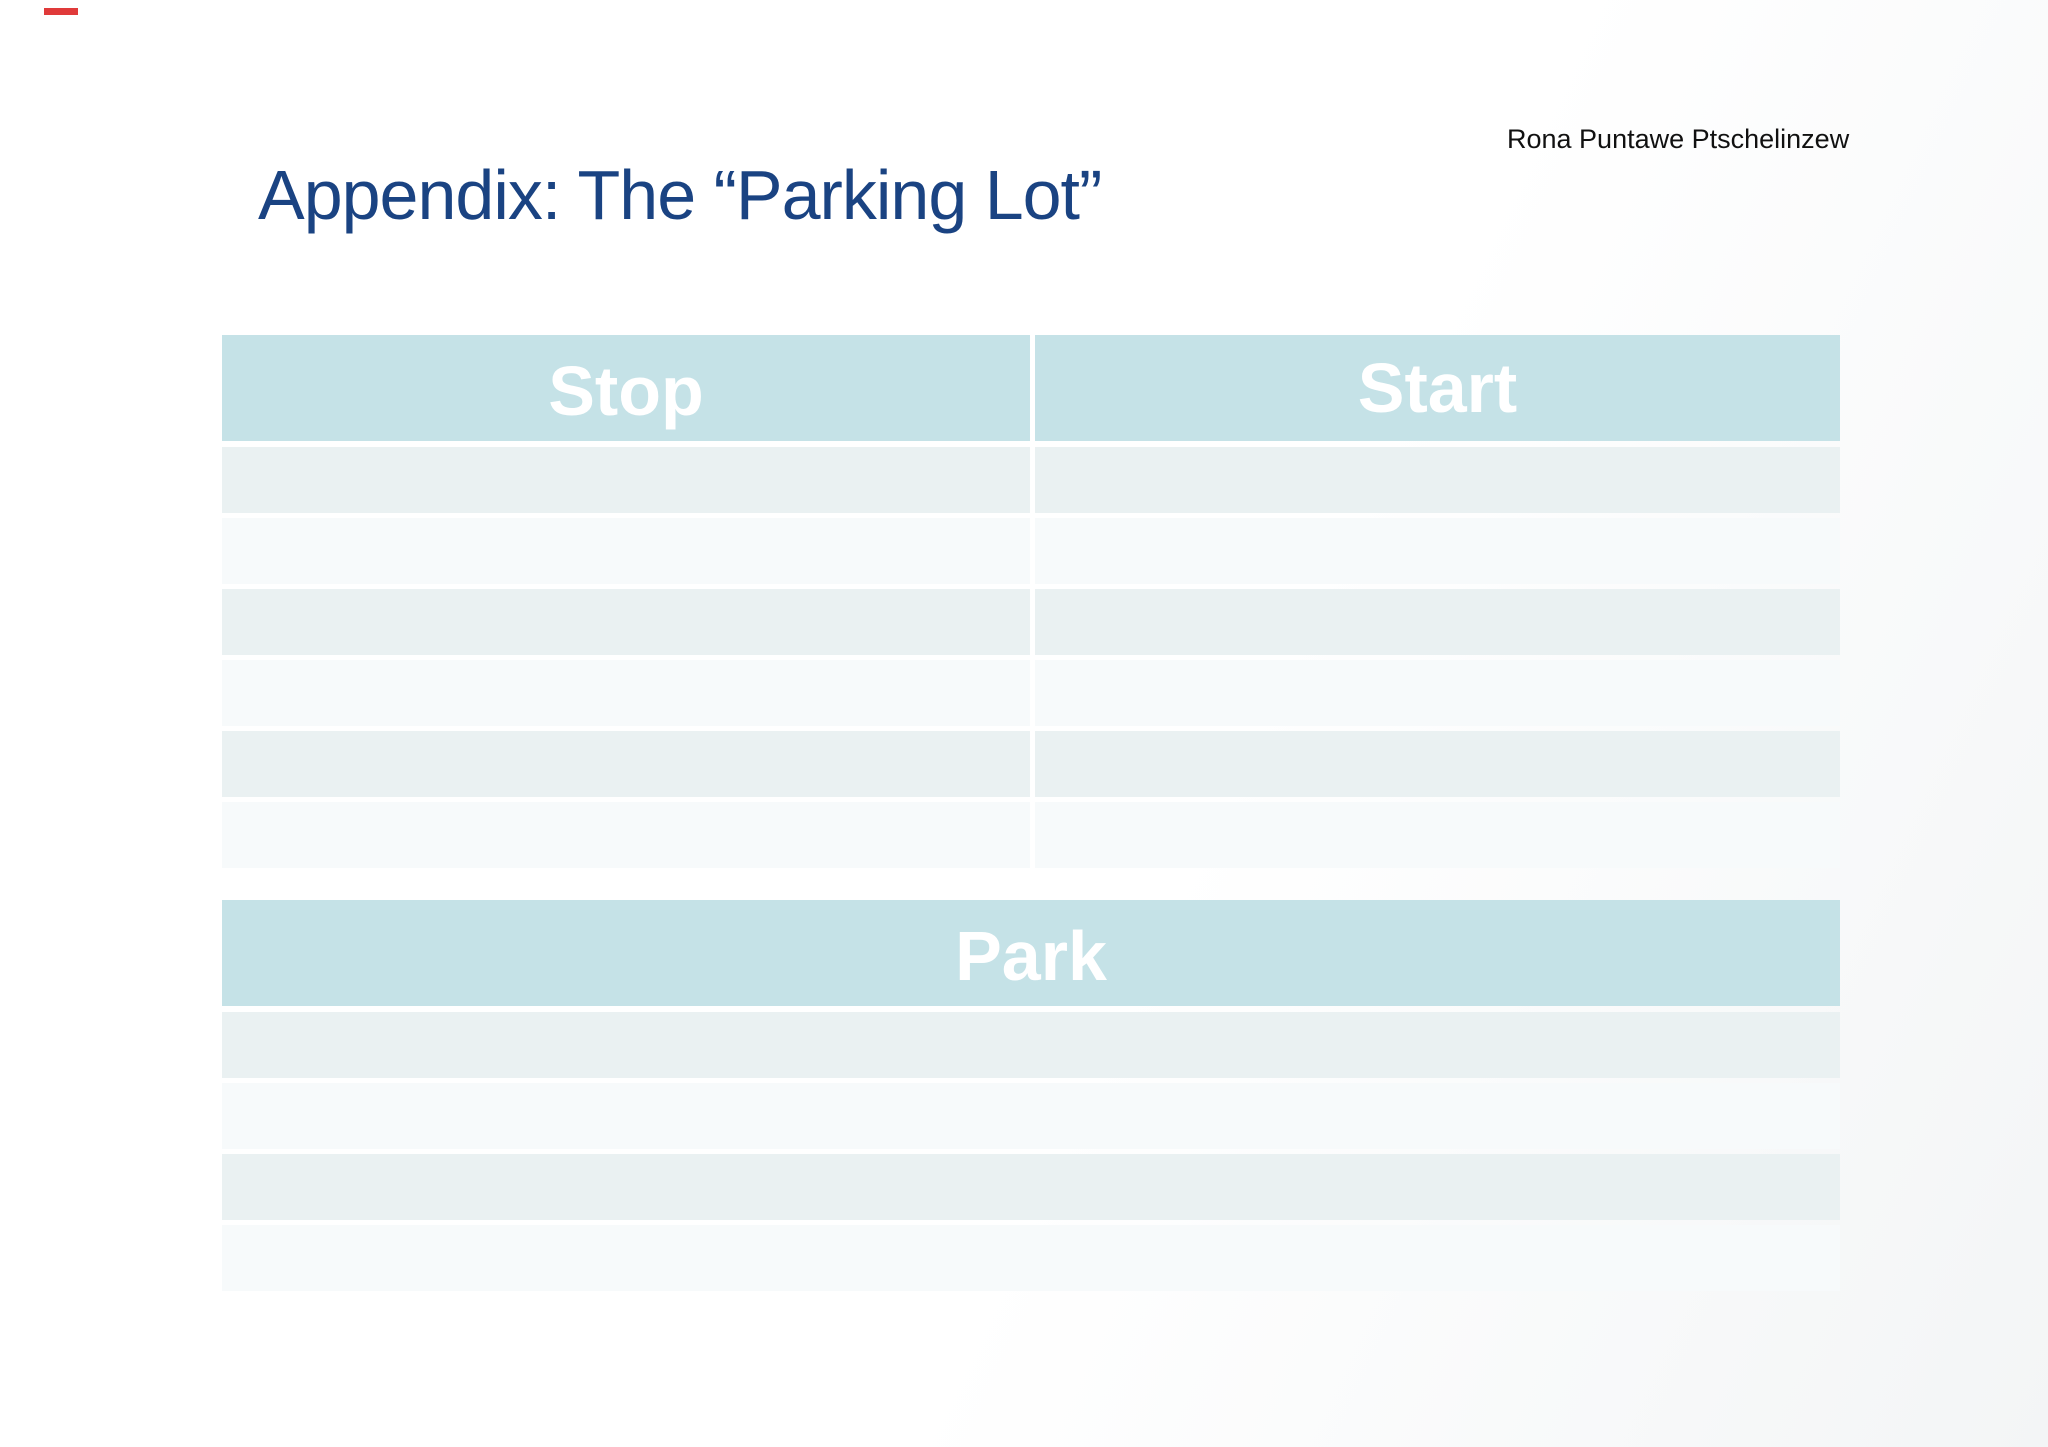  Describe the element at coordinates (626, 388) in the screenshot. I see `stop-column-header: Stop` at that location.